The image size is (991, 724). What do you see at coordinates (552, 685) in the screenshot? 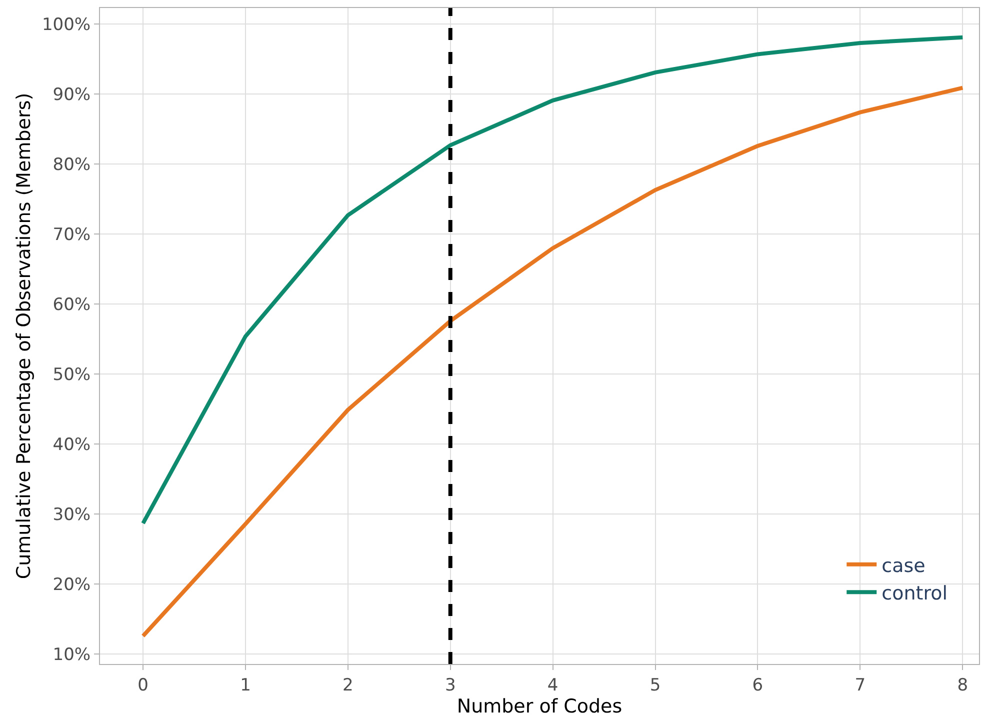
I see `x-tick-label: 4` at bounding box center [552, 685].